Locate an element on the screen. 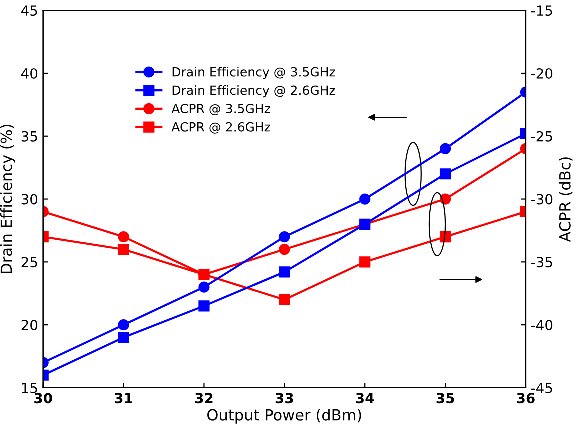  x-tick-label: 33 is located at coordinates (285, 398).